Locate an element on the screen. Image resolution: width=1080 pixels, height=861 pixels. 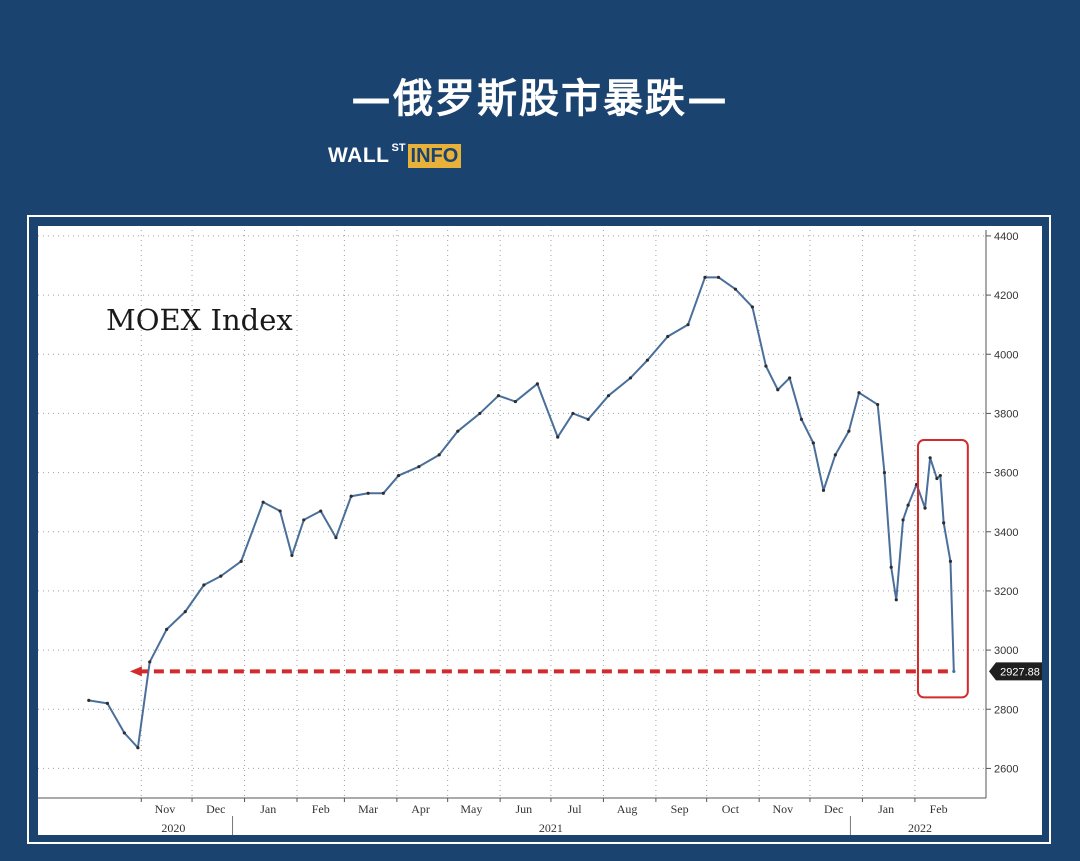
reference-arrowhead is located at coordinates (135, 671).